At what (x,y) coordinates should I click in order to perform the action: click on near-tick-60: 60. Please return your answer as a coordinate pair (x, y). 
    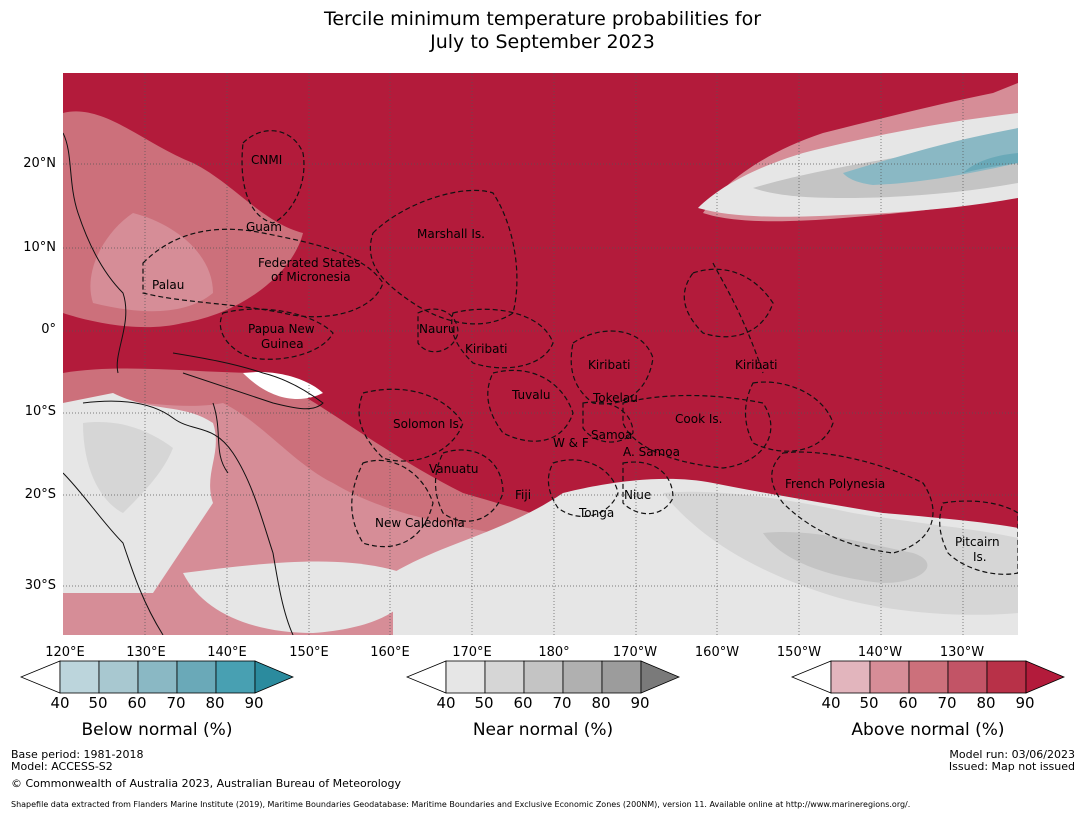
    Looking at the image, I should click on (523, 703).